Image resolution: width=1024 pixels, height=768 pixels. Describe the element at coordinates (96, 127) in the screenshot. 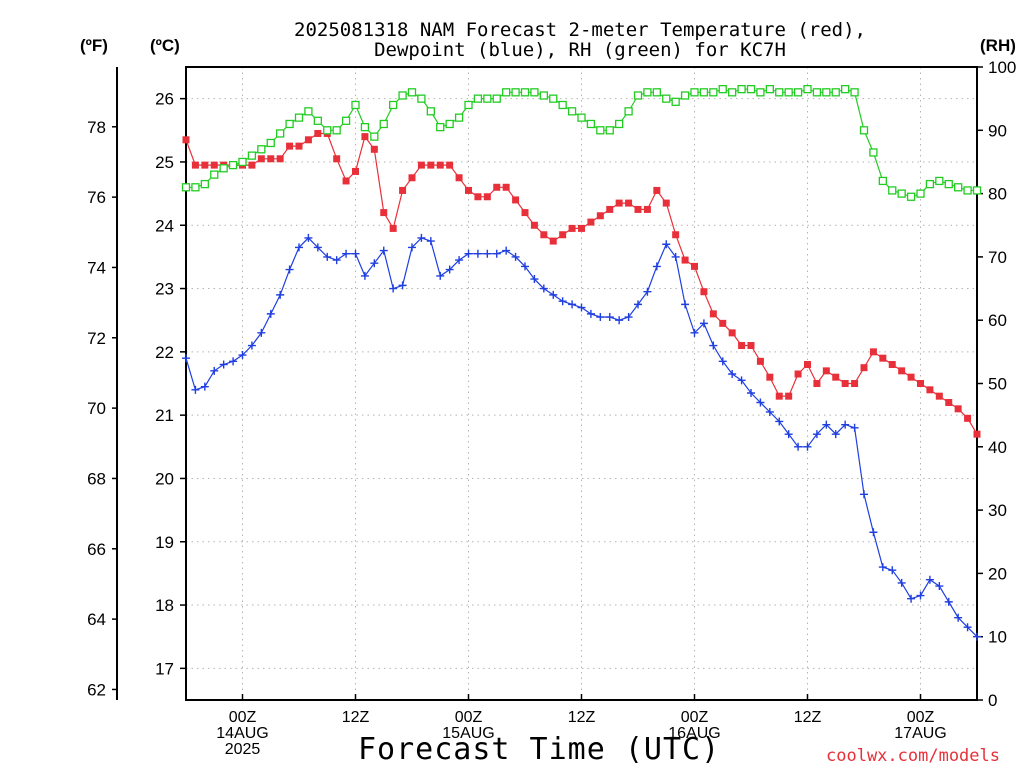

I see `fahrenheit-tick-label: 78` at that location.